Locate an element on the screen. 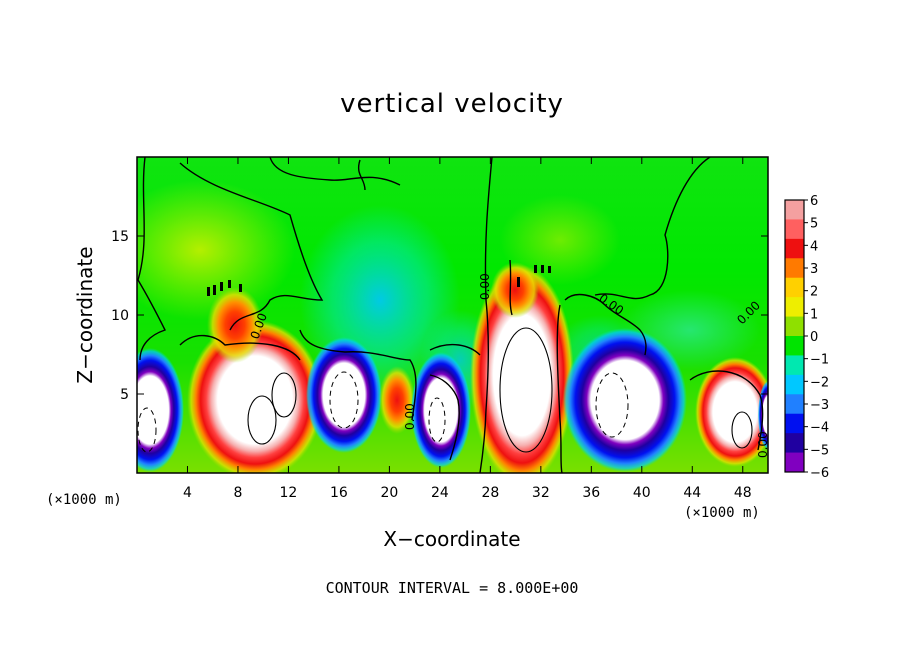 The image size is (904, 658). x-unit-label-right: (×1000 m) is located at coordinates (722, 513).